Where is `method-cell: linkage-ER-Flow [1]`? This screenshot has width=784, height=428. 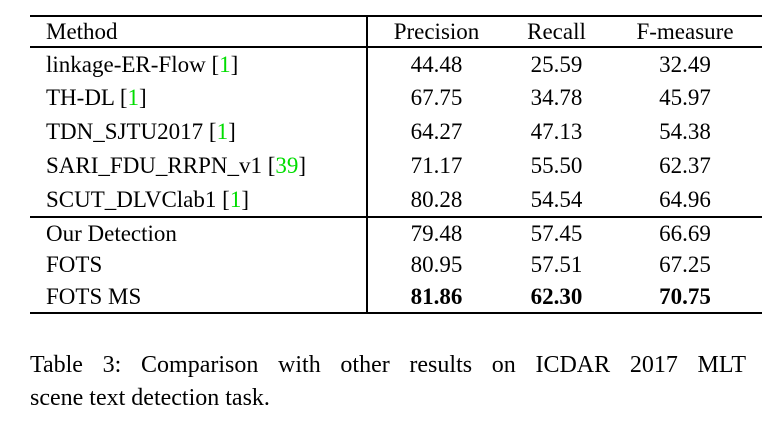
method-cell: linkage-ER-Flow [1] is located at coordinates (199, 64).